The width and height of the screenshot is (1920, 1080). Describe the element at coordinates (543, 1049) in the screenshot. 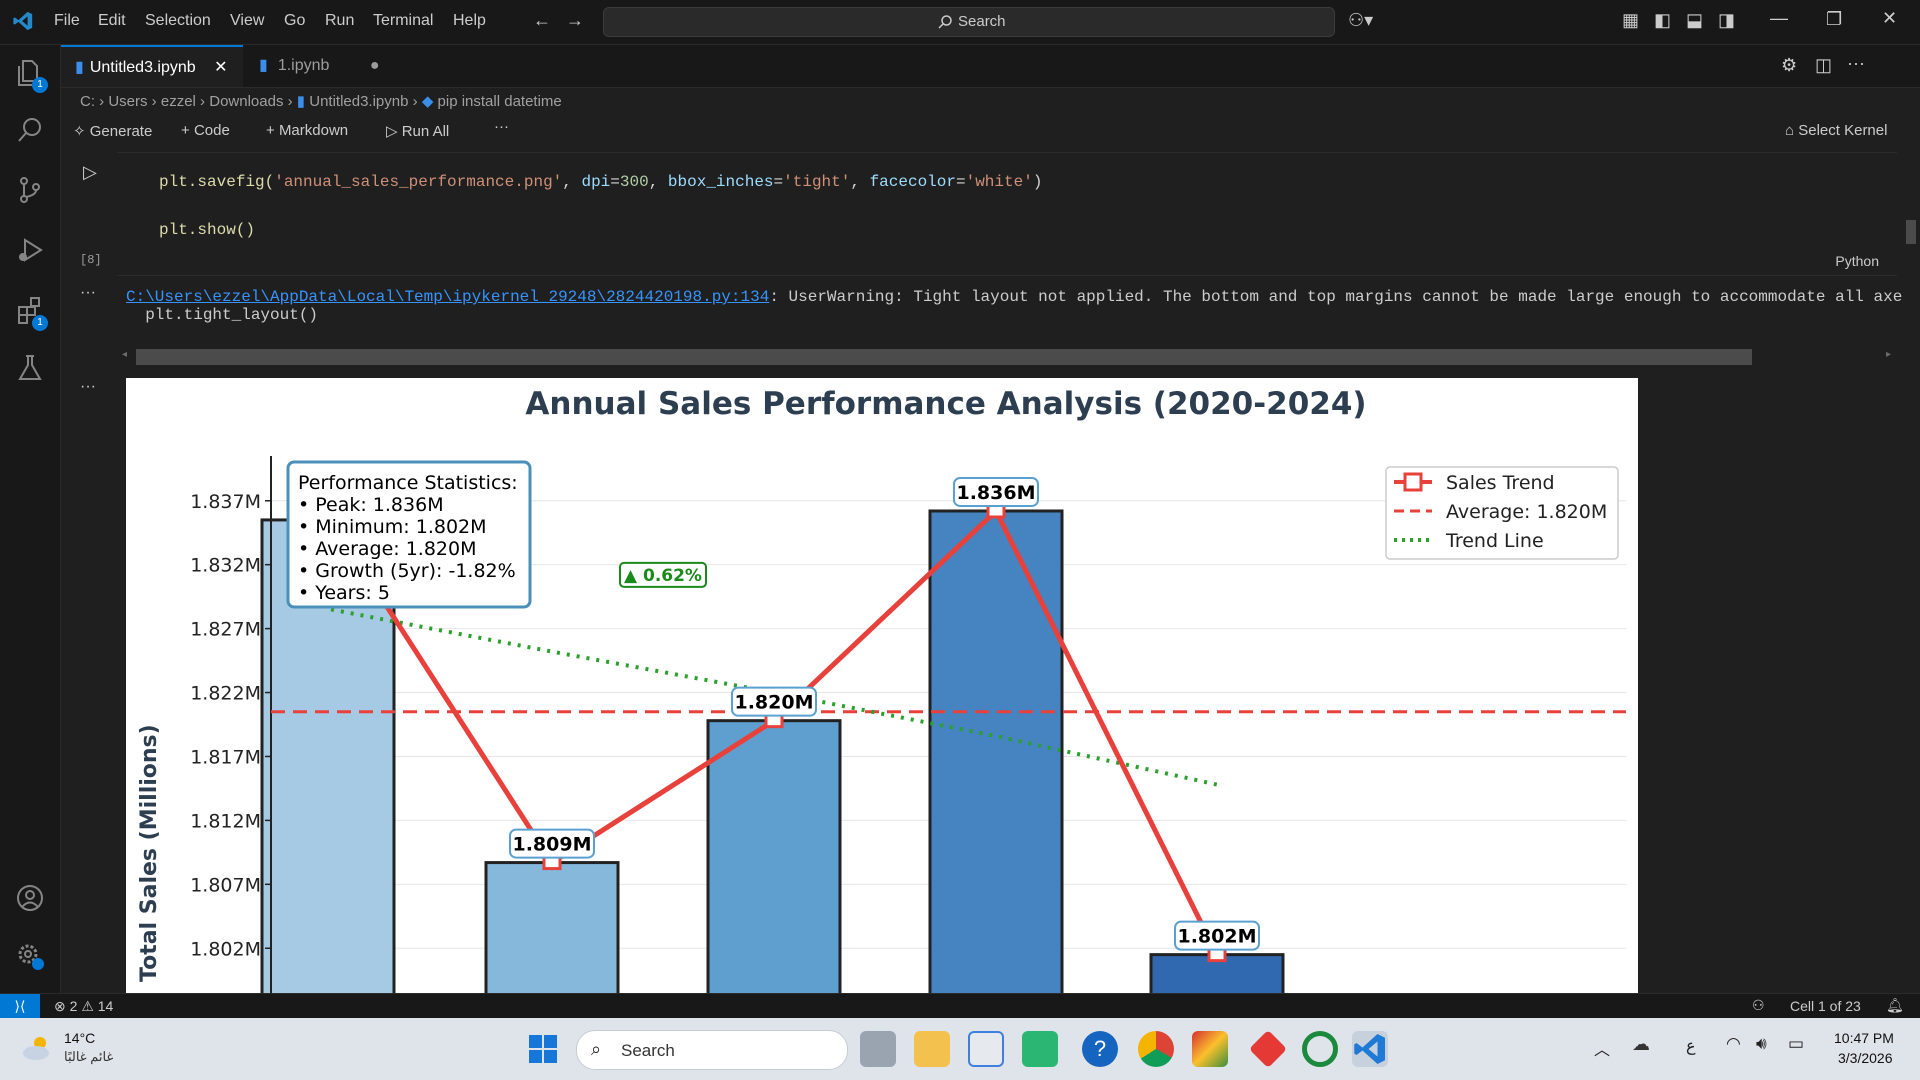

I see `windows-start-icon` at that location.